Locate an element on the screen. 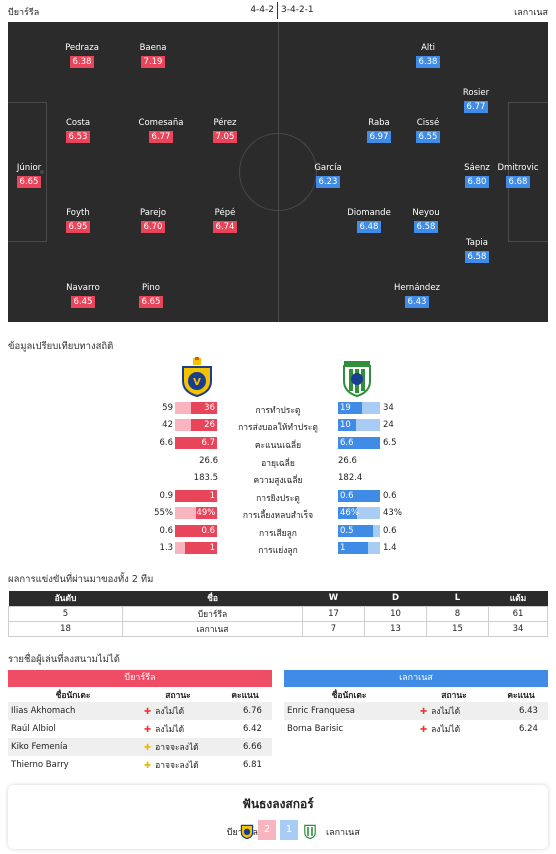  stat-label: อายุเฉลี่ย is located at coordinates (278, 464).